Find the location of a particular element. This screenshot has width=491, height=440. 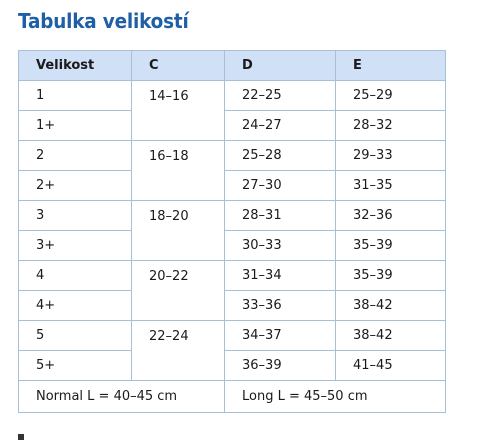

e-cell: 32–36 is located at coordinates (390, 215).